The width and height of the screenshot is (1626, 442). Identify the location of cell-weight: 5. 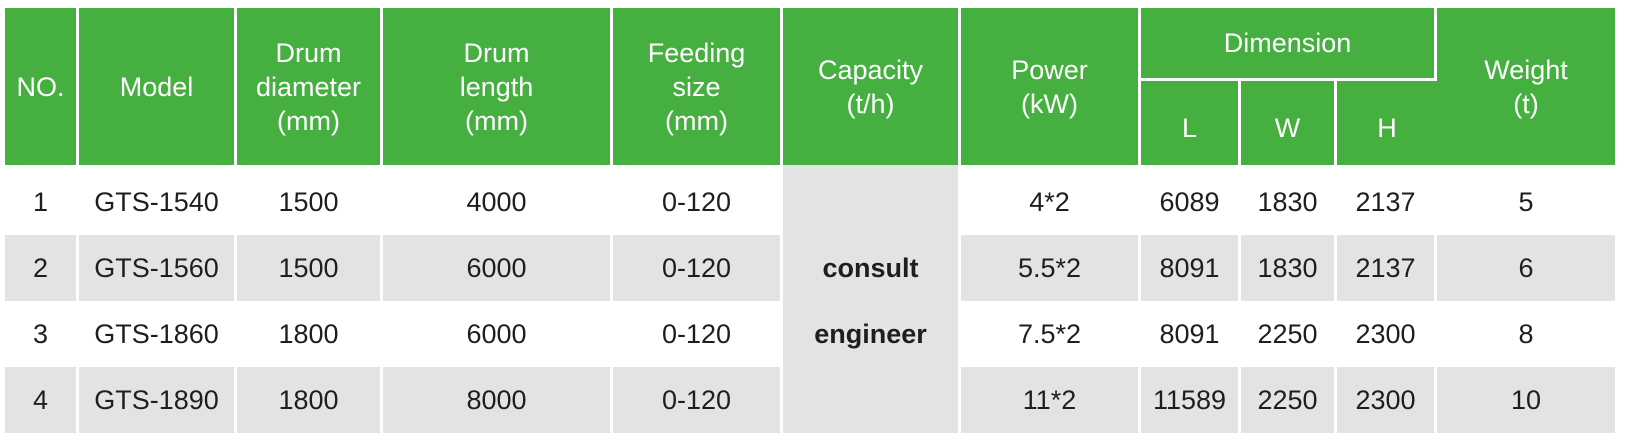
(1526, 200).